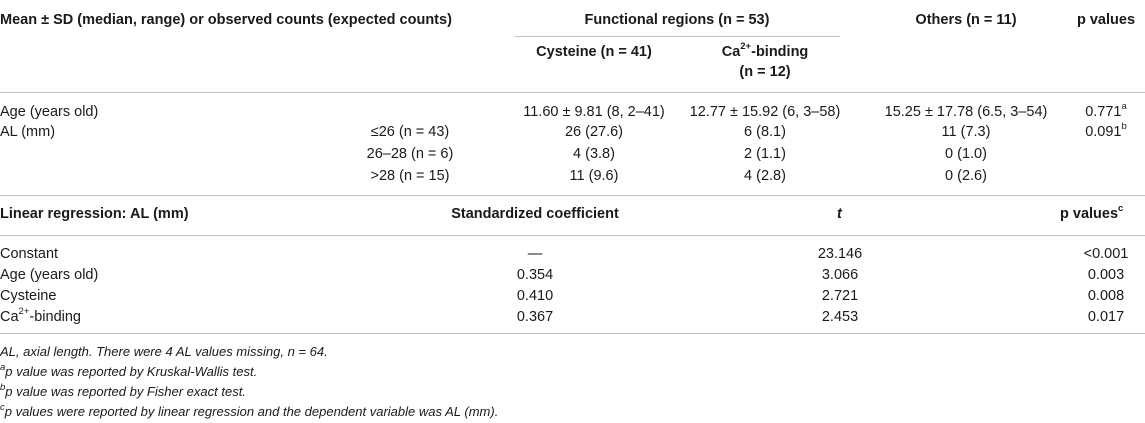  What do you see at coordinates (765, 176) in the screenshot?
I see `row-al-gt28-ca-binding: 4 (2.8)` at bounding box center [765, 176].